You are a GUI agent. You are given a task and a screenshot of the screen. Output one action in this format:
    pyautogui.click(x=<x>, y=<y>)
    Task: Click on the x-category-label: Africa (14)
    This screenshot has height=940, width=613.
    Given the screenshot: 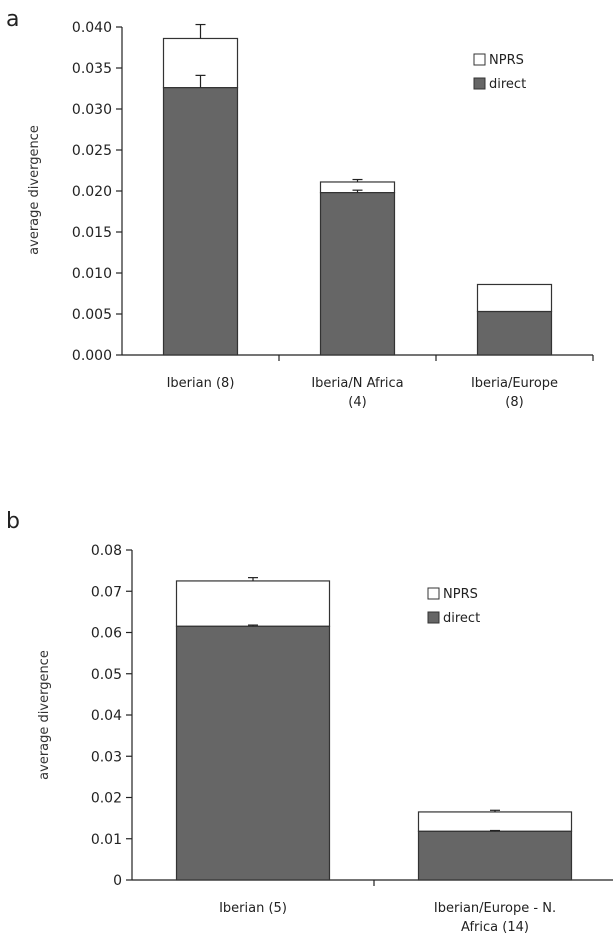 What is the action you would take?
    pyautogui.click(x=495, y=927)
    